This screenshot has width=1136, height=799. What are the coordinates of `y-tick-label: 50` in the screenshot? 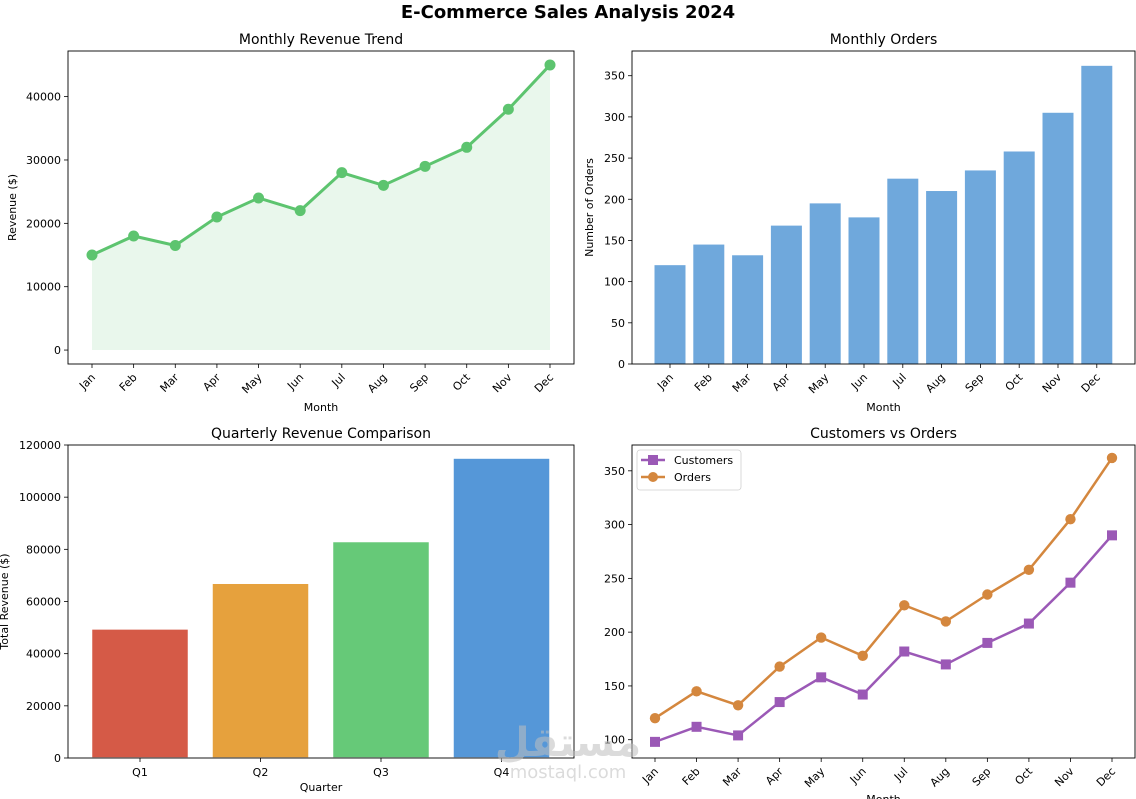 It's located at (618, 323).